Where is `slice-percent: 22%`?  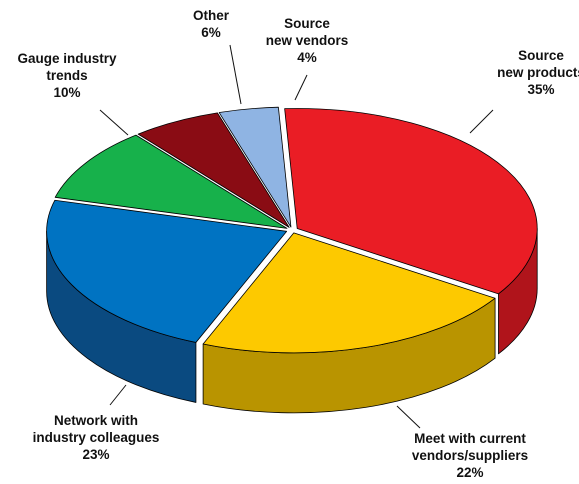 slice-percent: 22% is located at coordinates (469, 472).